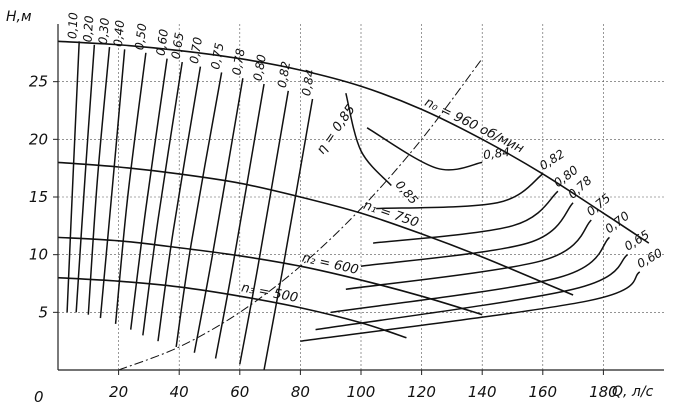 The width and height of the screenshot is (686, 412). I want to click on x-tick-label: 80, so click(300, 392).